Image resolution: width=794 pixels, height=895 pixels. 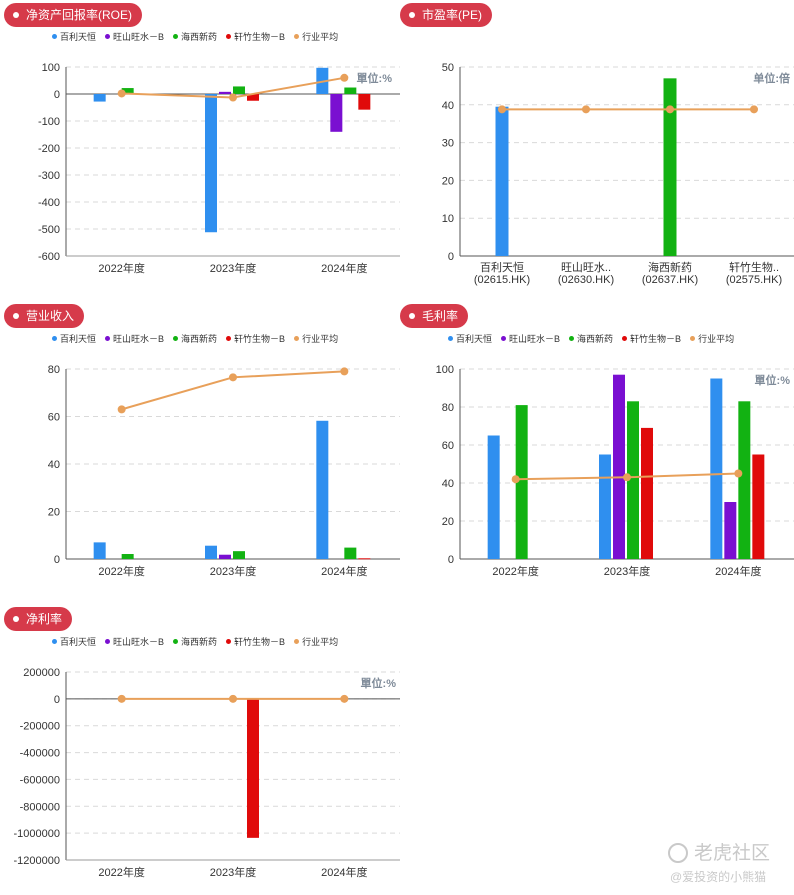 What do you see at coordinates (440, 316) in the screenshot?
I see `gross-title: 毛利率` at bounding box center [440, 316].